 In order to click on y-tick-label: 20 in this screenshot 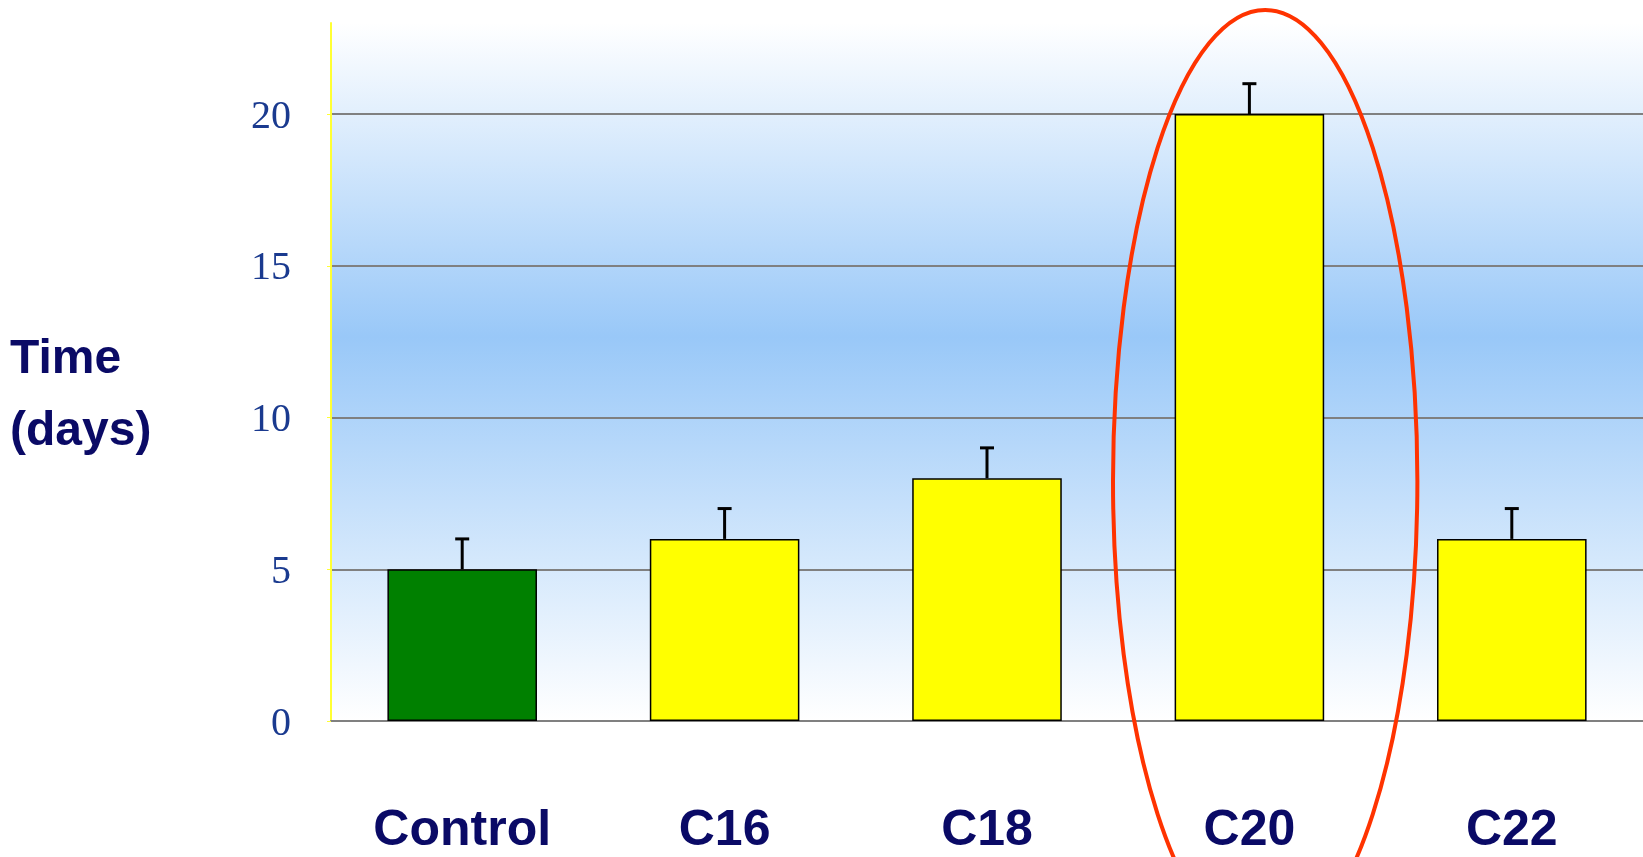, I will do `click(271, 114)`.